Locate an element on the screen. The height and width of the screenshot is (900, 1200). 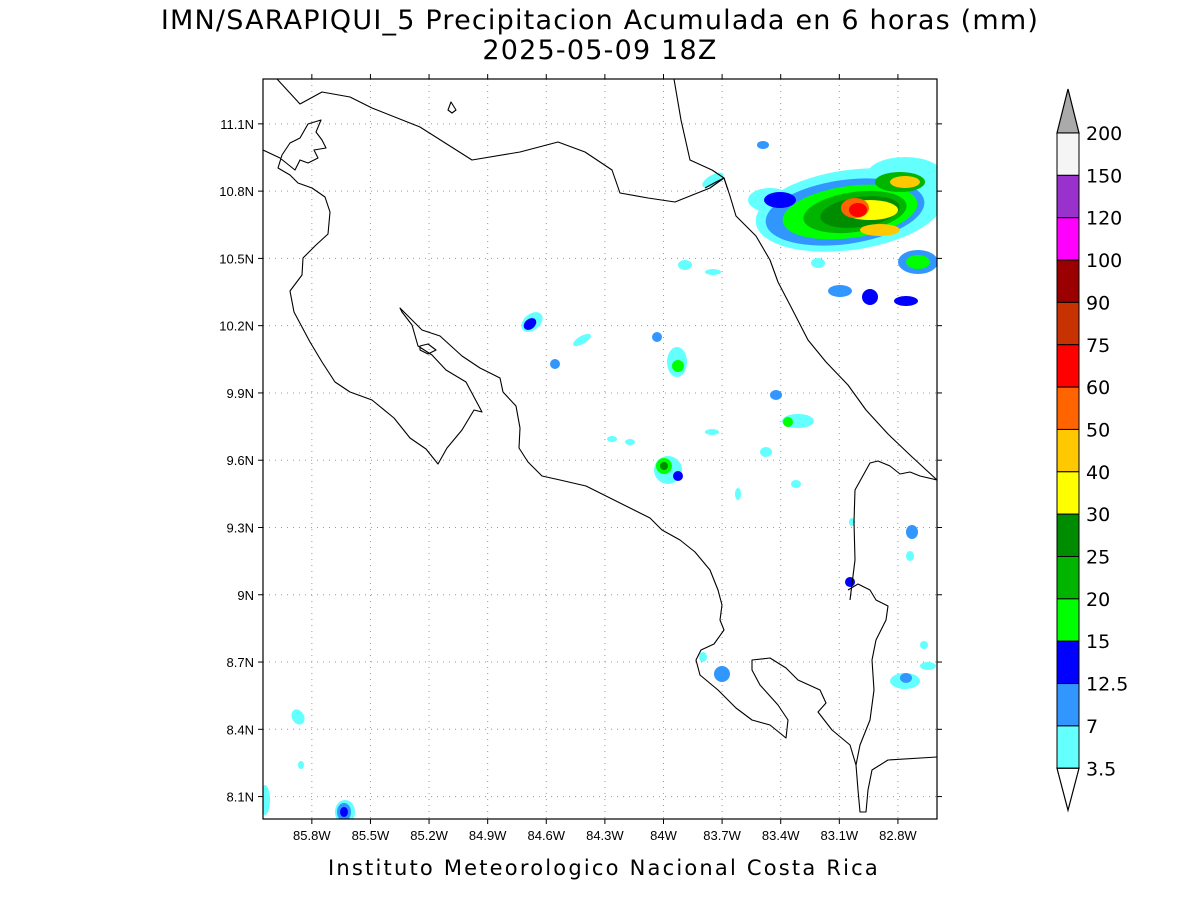
colorbar-label: 60 is located at coordinates (1098, 388).